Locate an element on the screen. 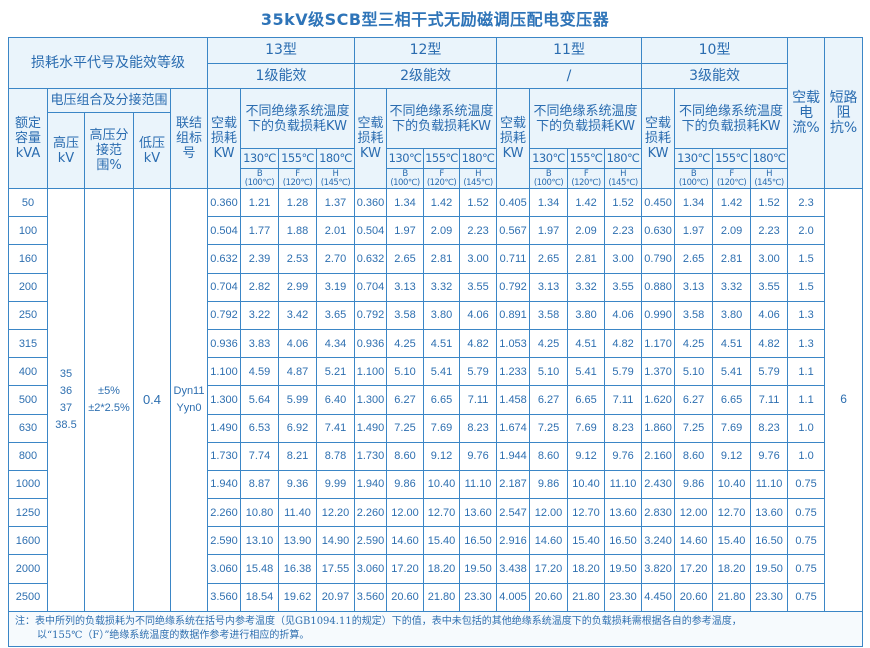 The image size is (870, 648). no-load-current-cell: 2.0 is located at coordinates (806, 231).